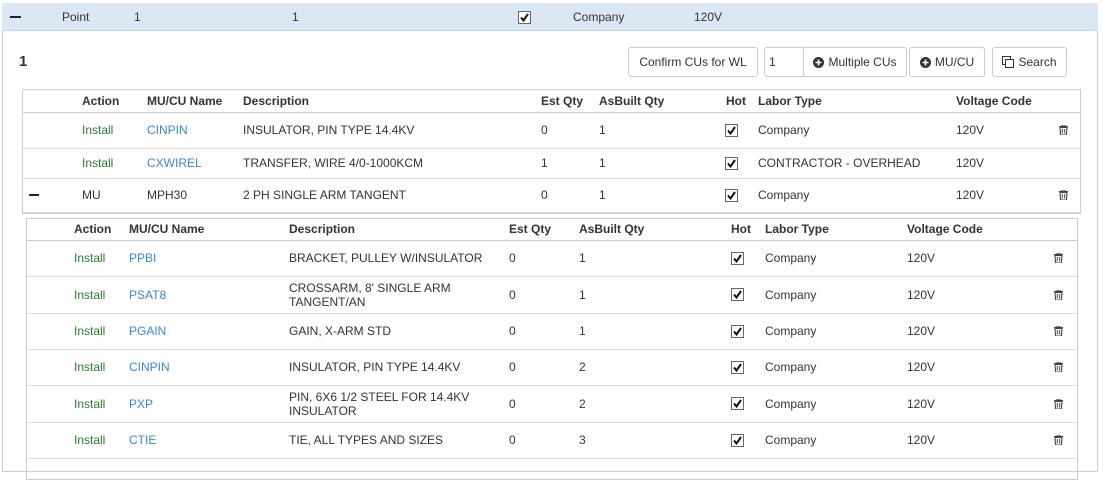  What do you see at coordinates (340, 331) in the screenshot?
I see `description: GAIN, X-ARM STD` at bounding box center [340, 331].